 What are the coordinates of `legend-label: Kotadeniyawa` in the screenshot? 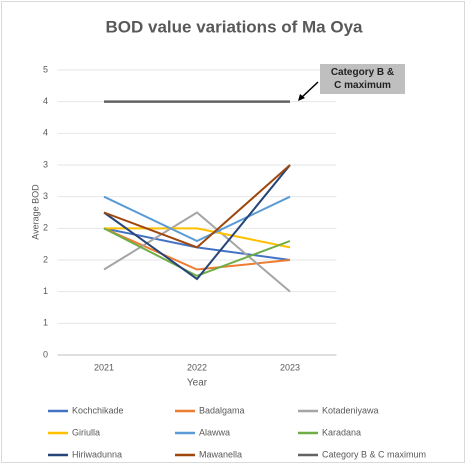 It's located at (350, 410).